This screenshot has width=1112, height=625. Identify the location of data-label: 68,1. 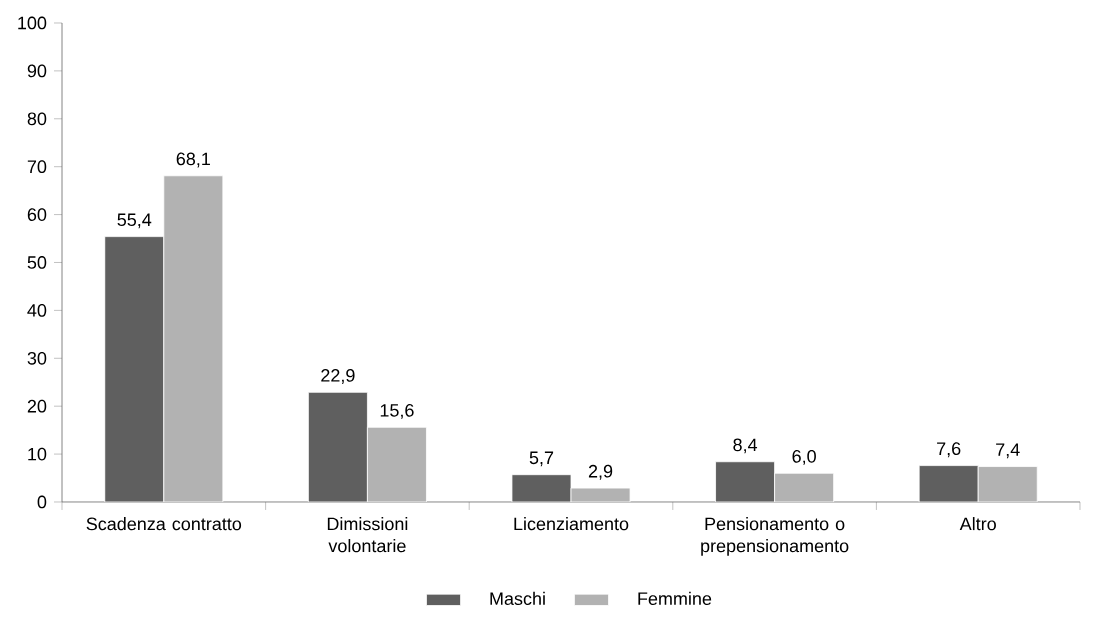
(193, 160).